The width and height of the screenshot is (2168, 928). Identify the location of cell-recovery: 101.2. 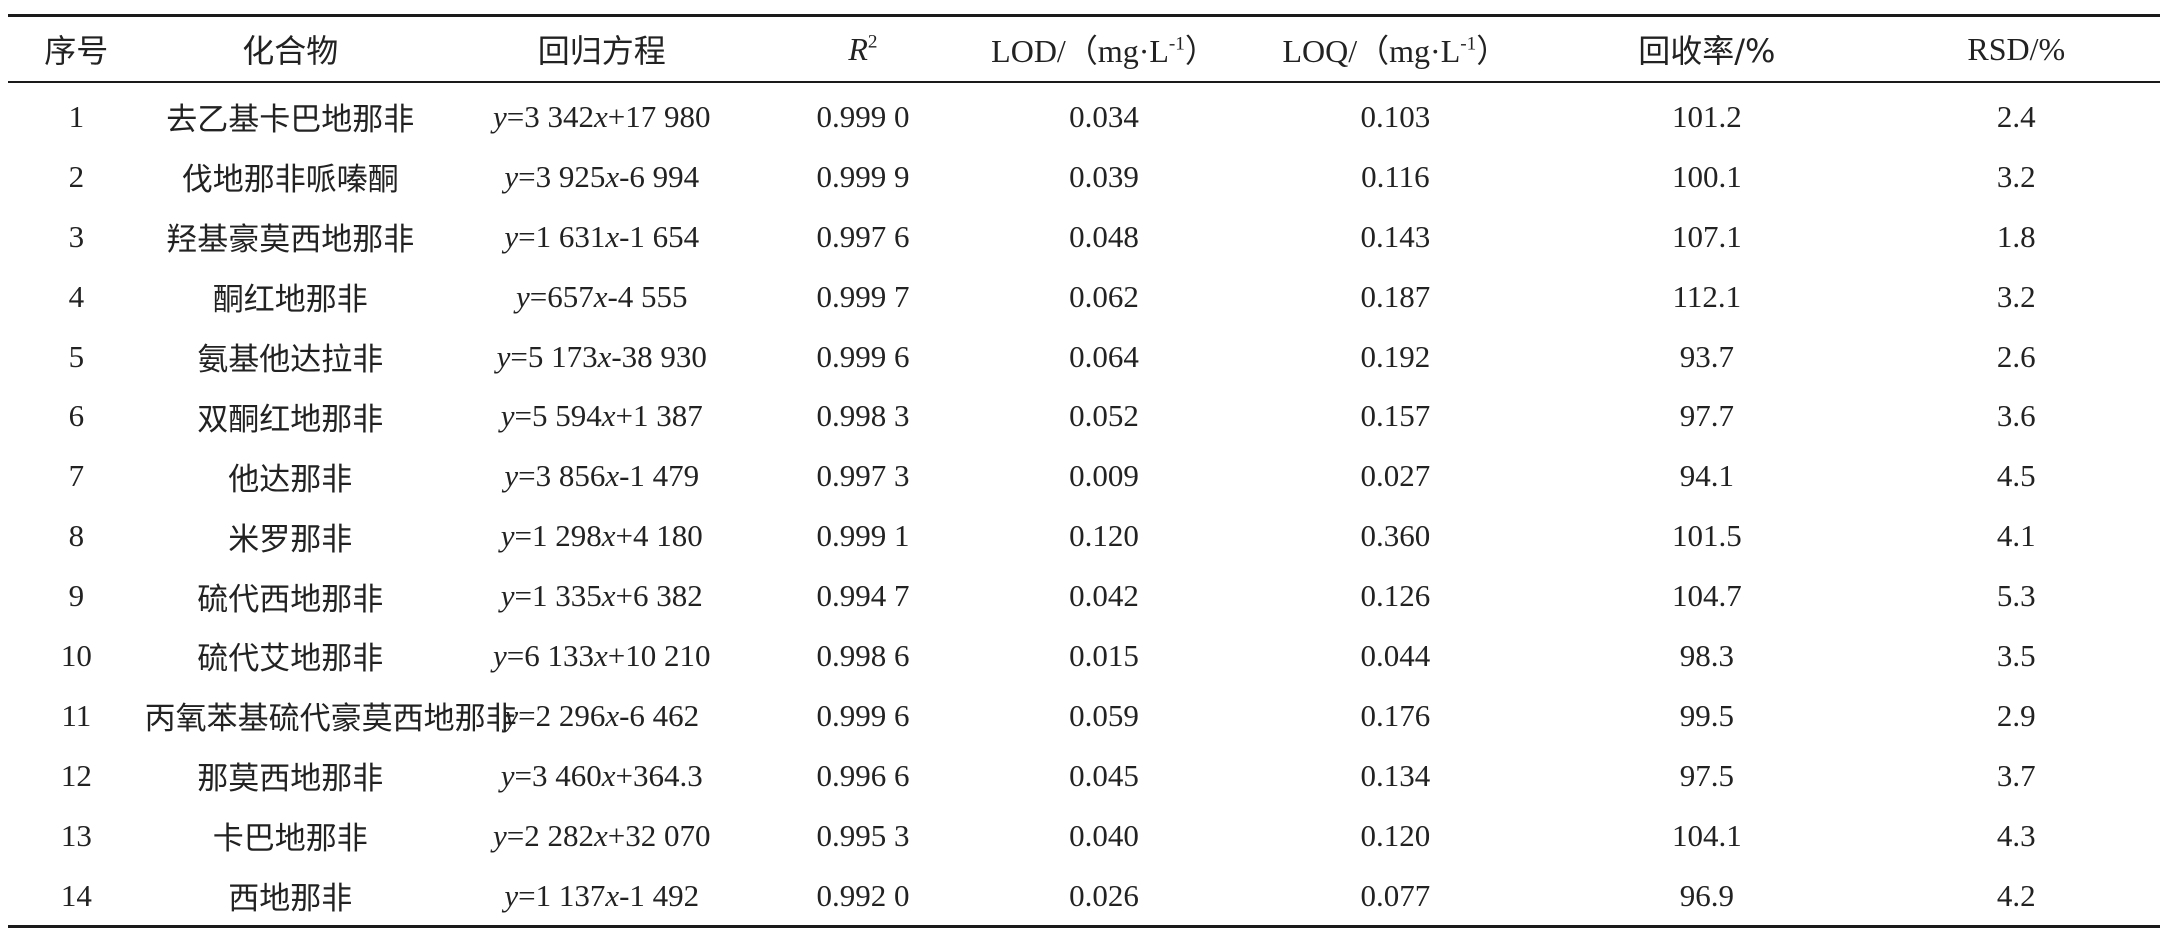
(1706, 116).